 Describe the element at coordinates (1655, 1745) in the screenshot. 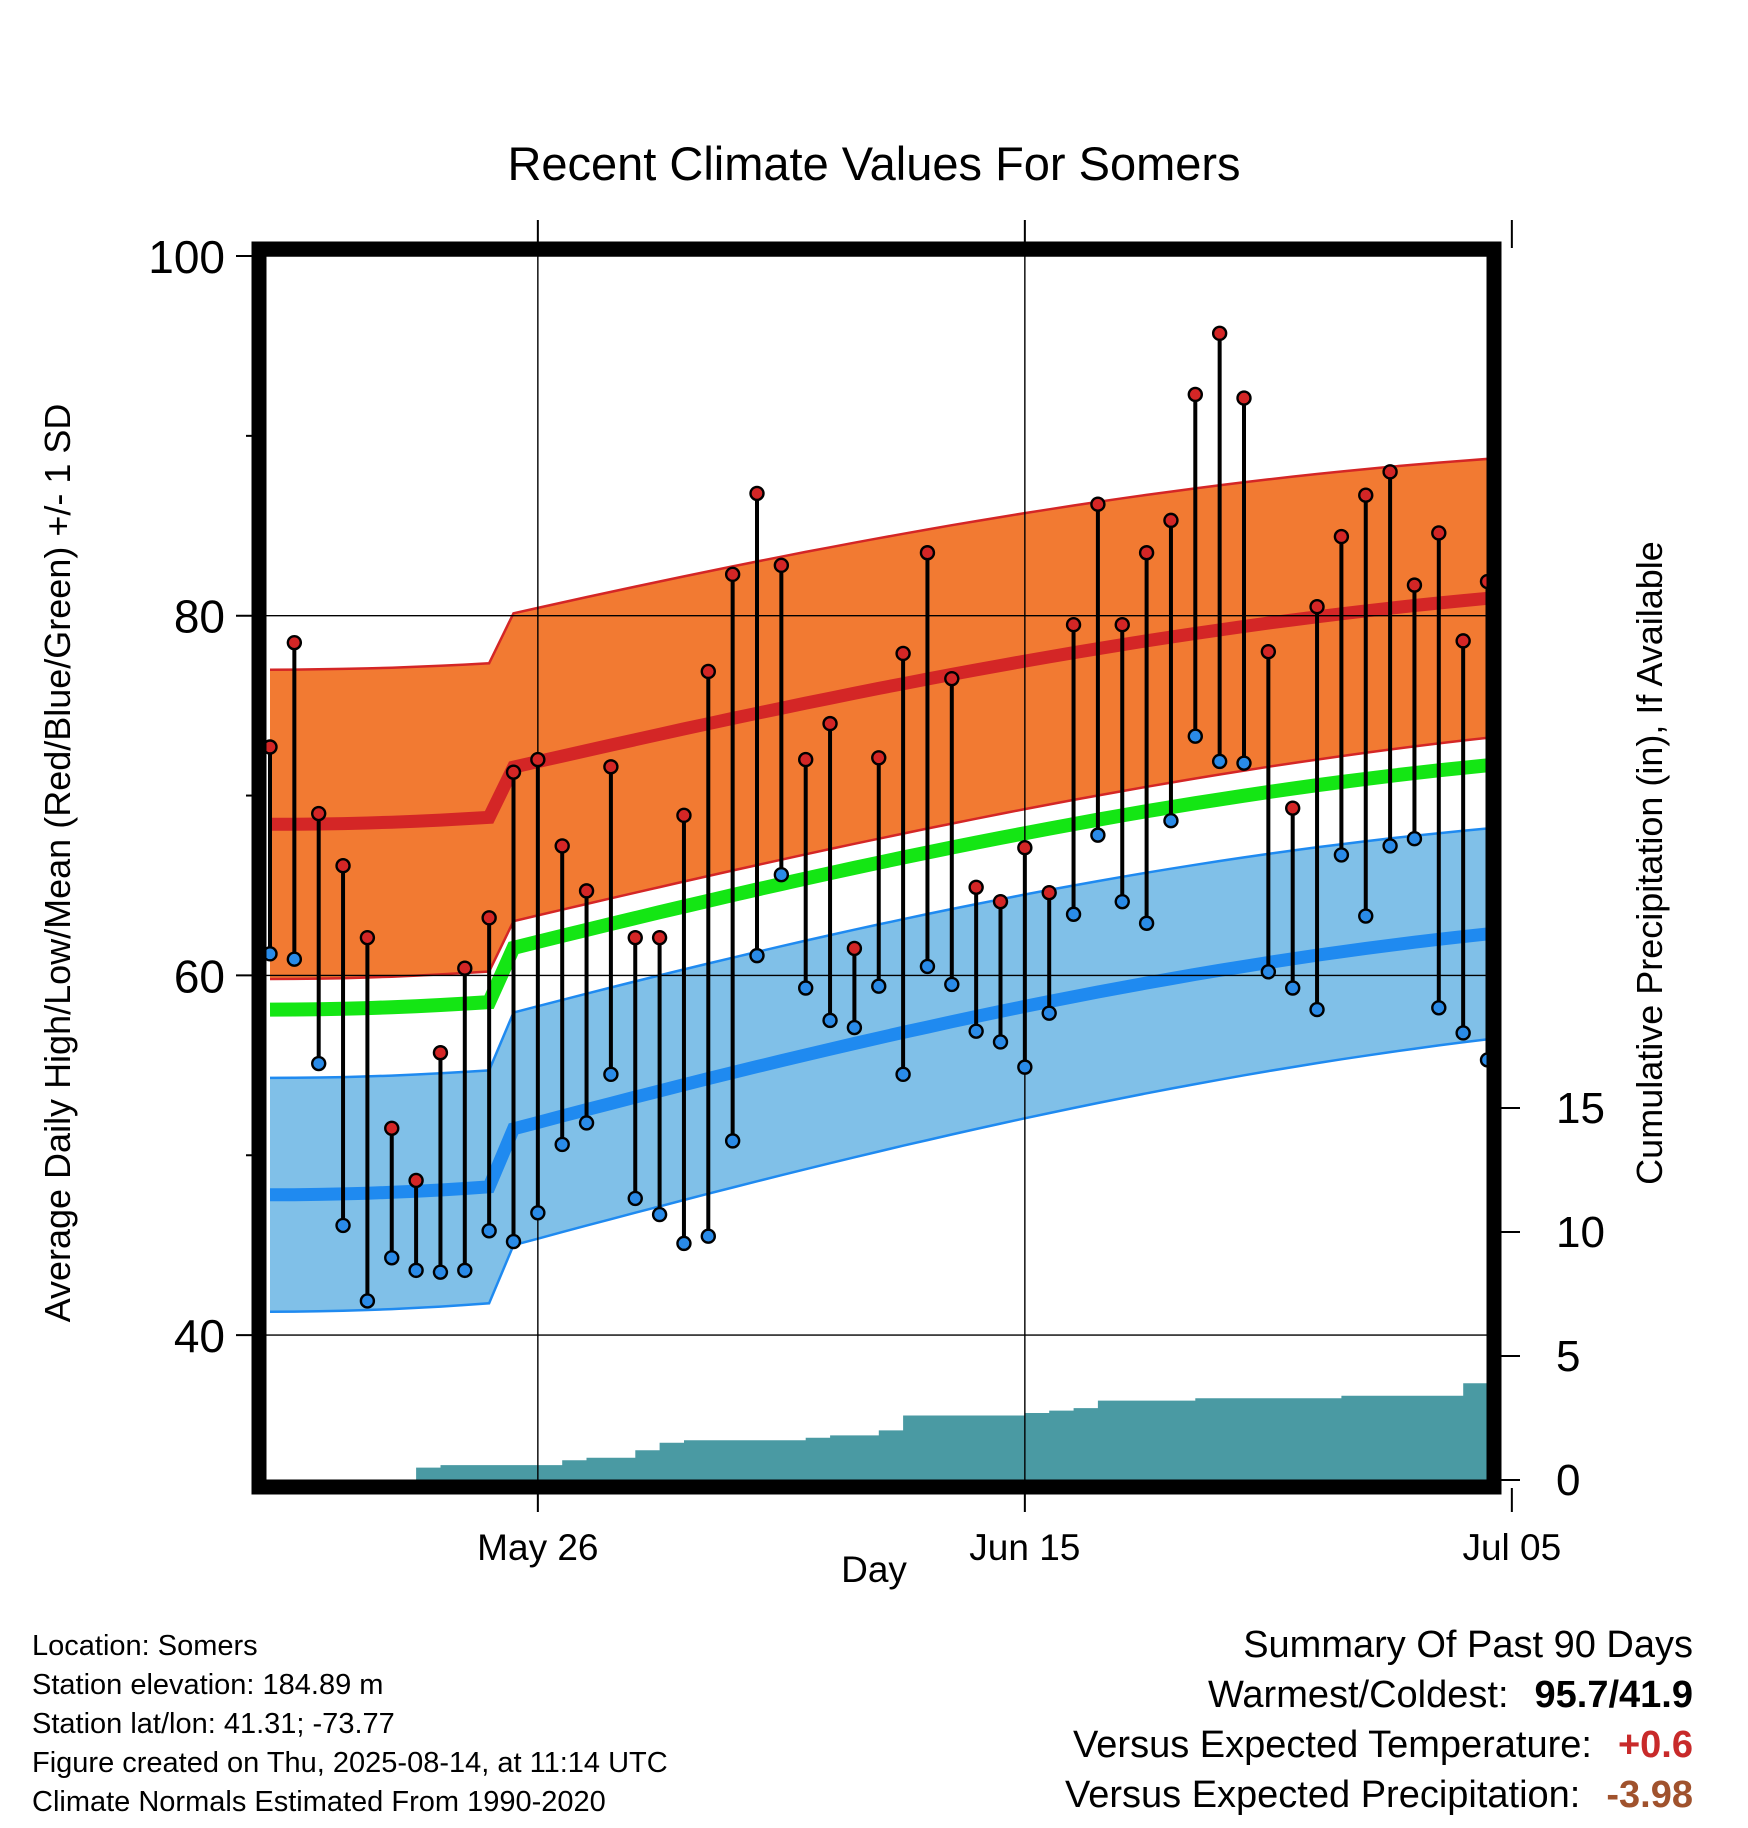

I see `summary-temp-value: +0.6` at that location.